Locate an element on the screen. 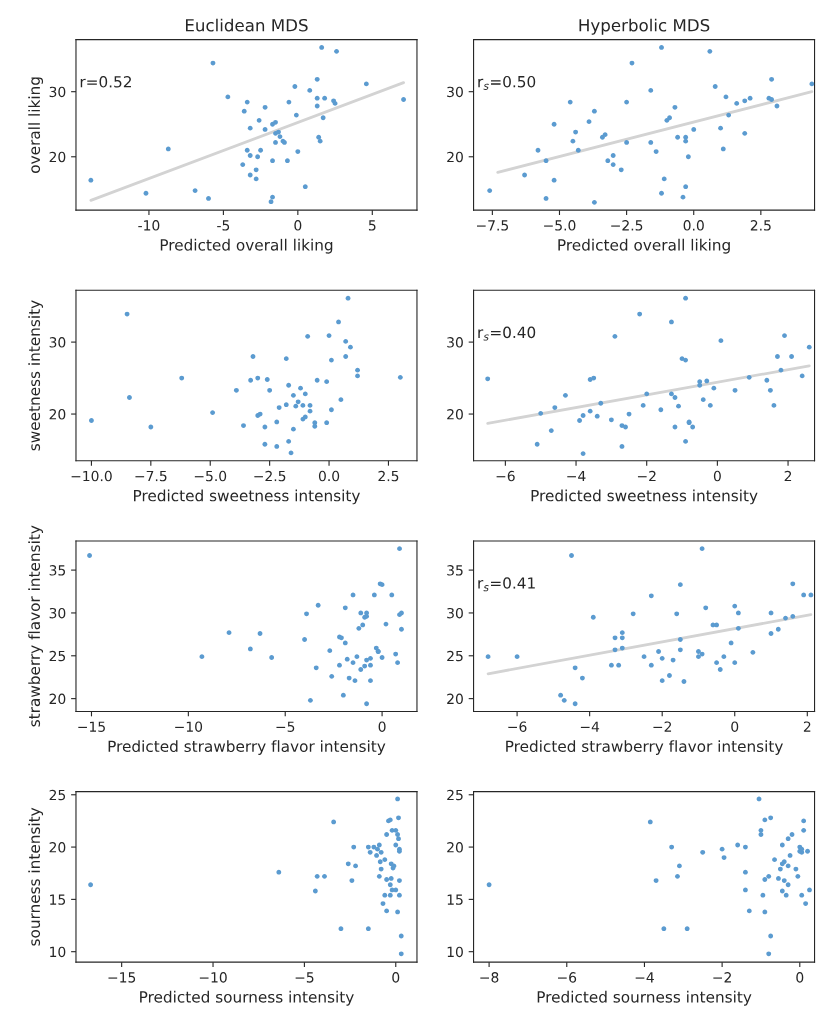 This screenshot has height=1016, width=817. annotation: r$_{s}$=0.40 is located at coordinates (507, 333).